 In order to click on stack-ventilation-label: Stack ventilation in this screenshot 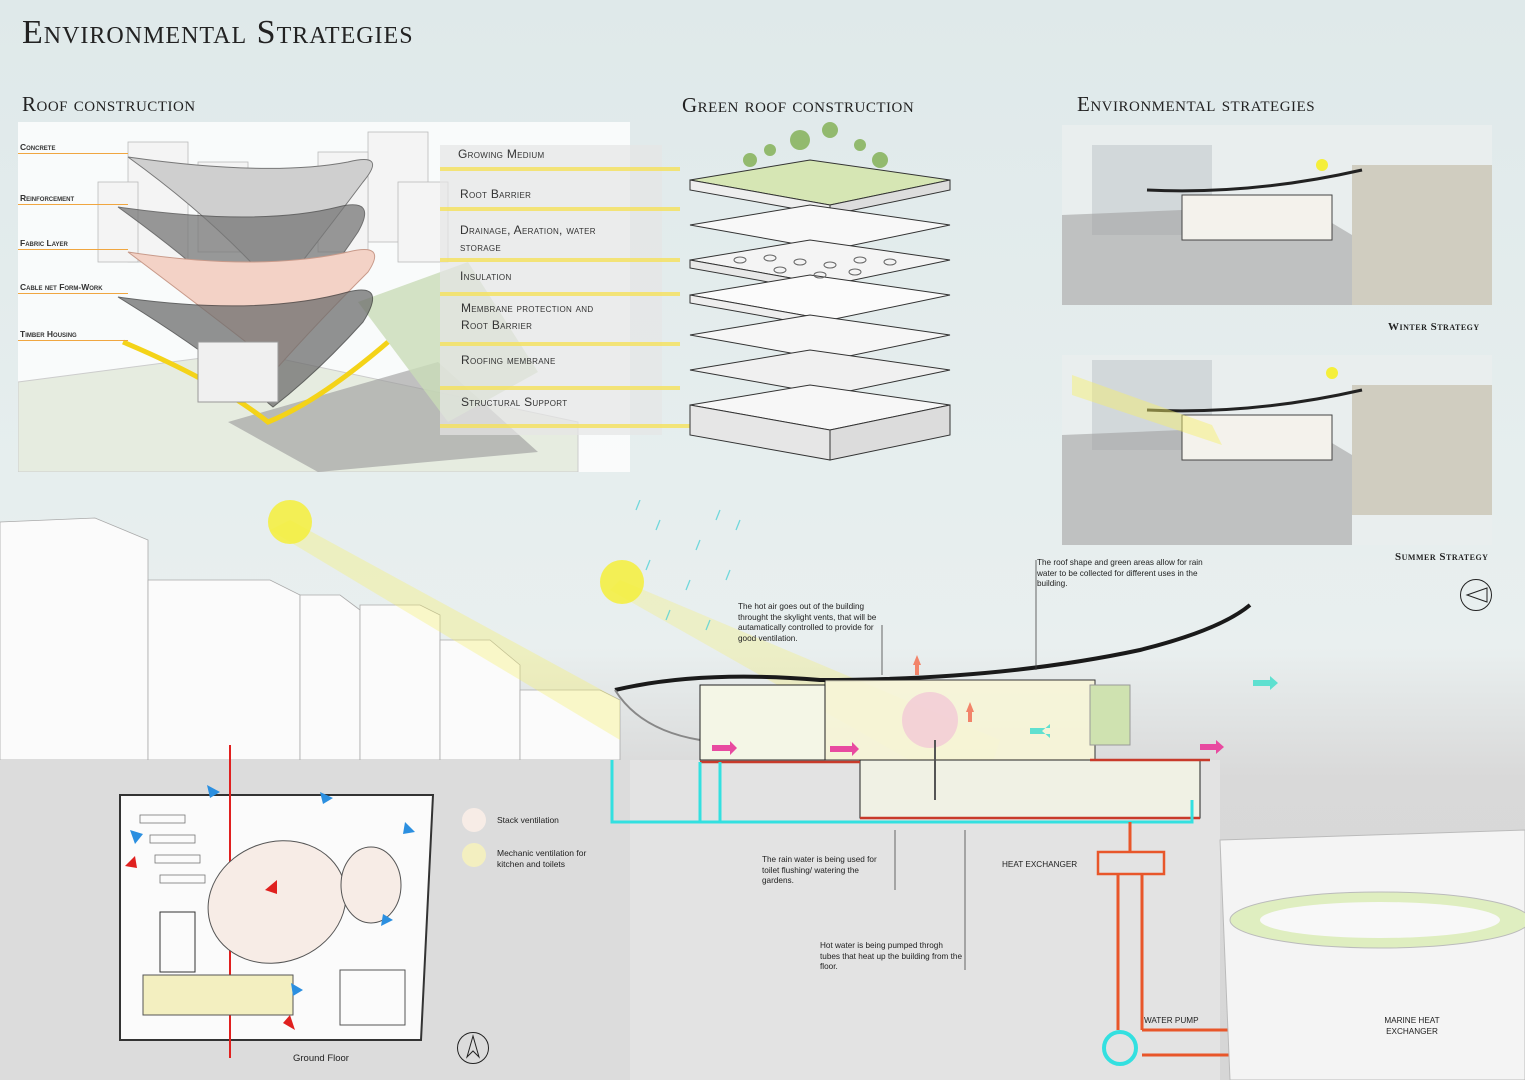, I will do `click(528, 820)`.